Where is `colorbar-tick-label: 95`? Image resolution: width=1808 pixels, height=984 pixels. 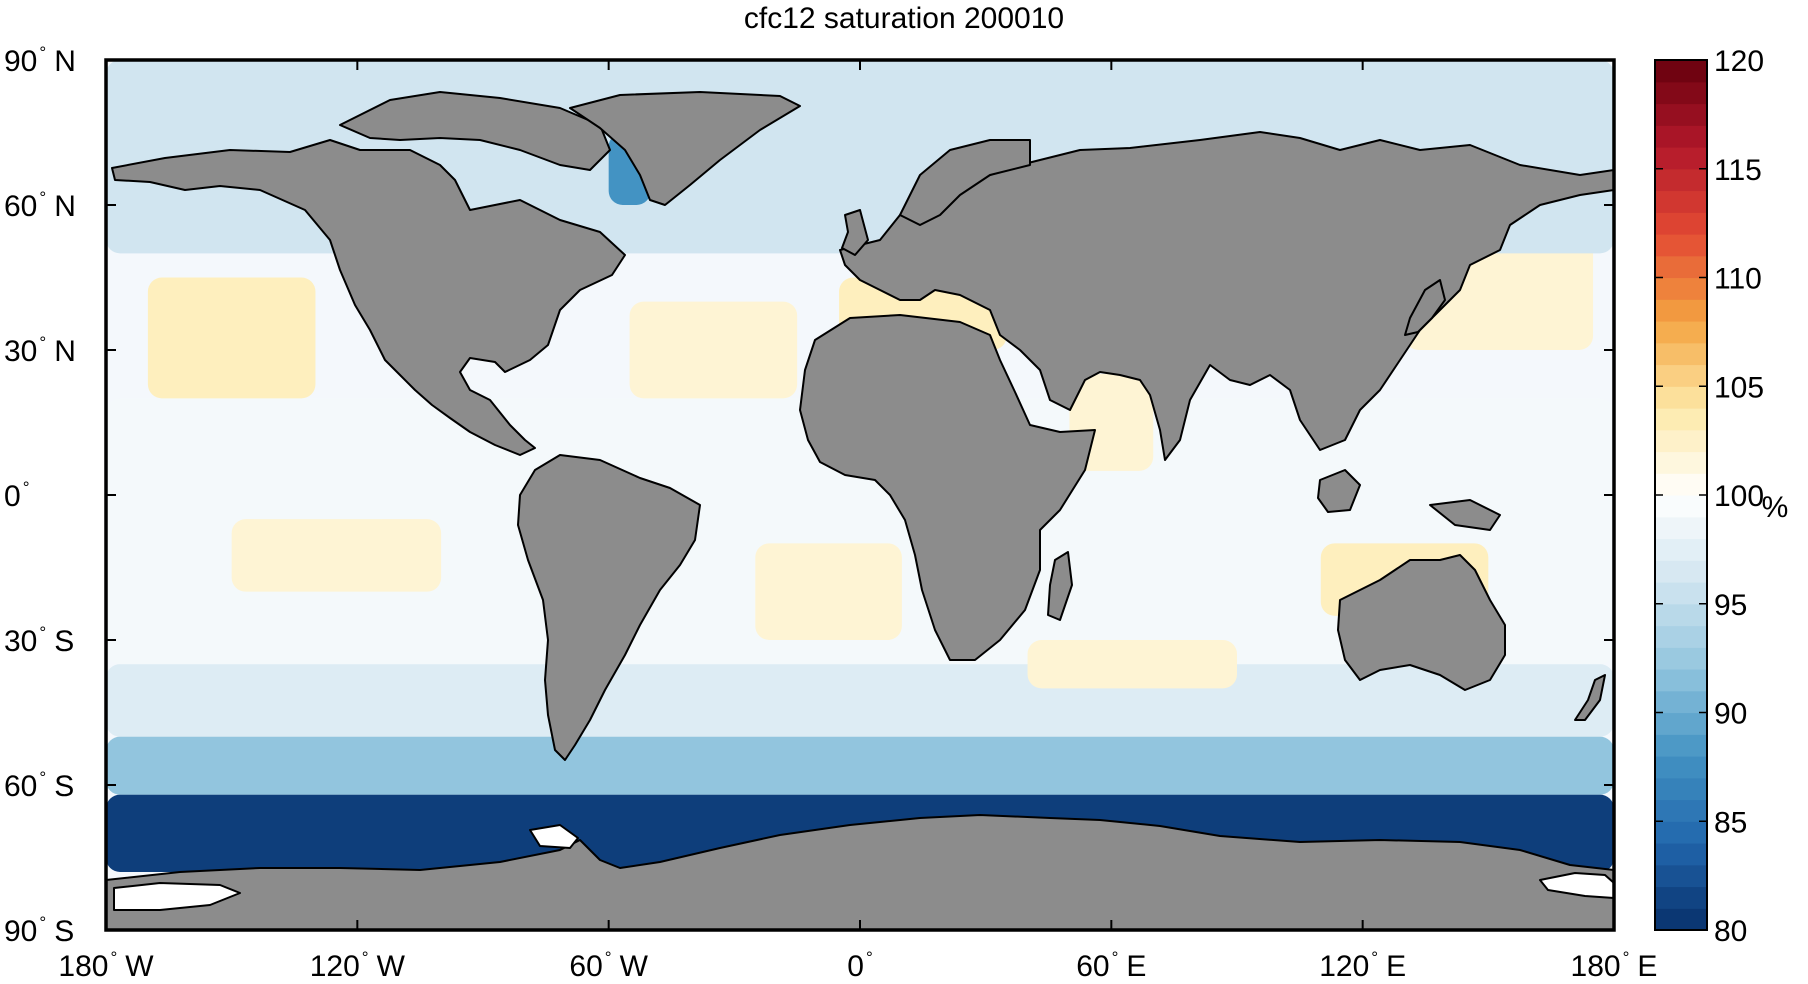 colorbar-tick-label: 95 is located at coordinates (1730, 605).